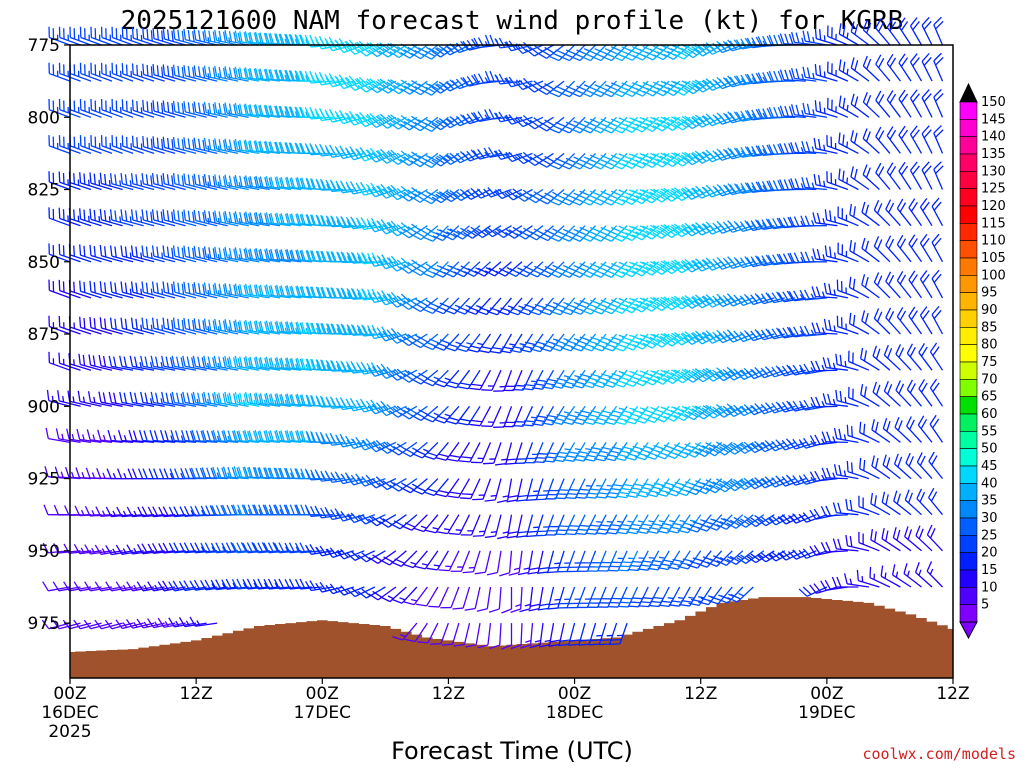 This screenshot has height=768, width=1024. I want to click on x-tick-label: 12Z, so click(952, 694).